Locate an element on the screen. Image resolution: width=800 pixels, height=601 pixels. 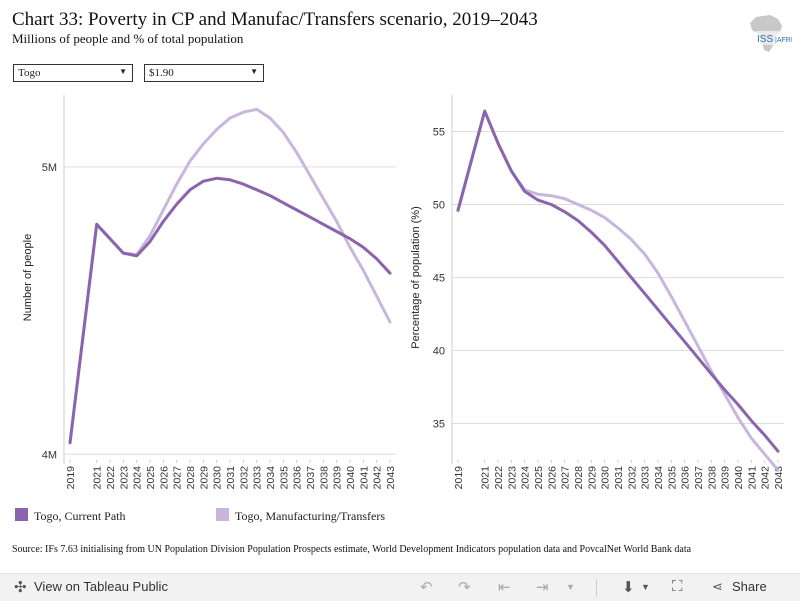
undo-icon: ↶ is located at coordinates (426, 587).